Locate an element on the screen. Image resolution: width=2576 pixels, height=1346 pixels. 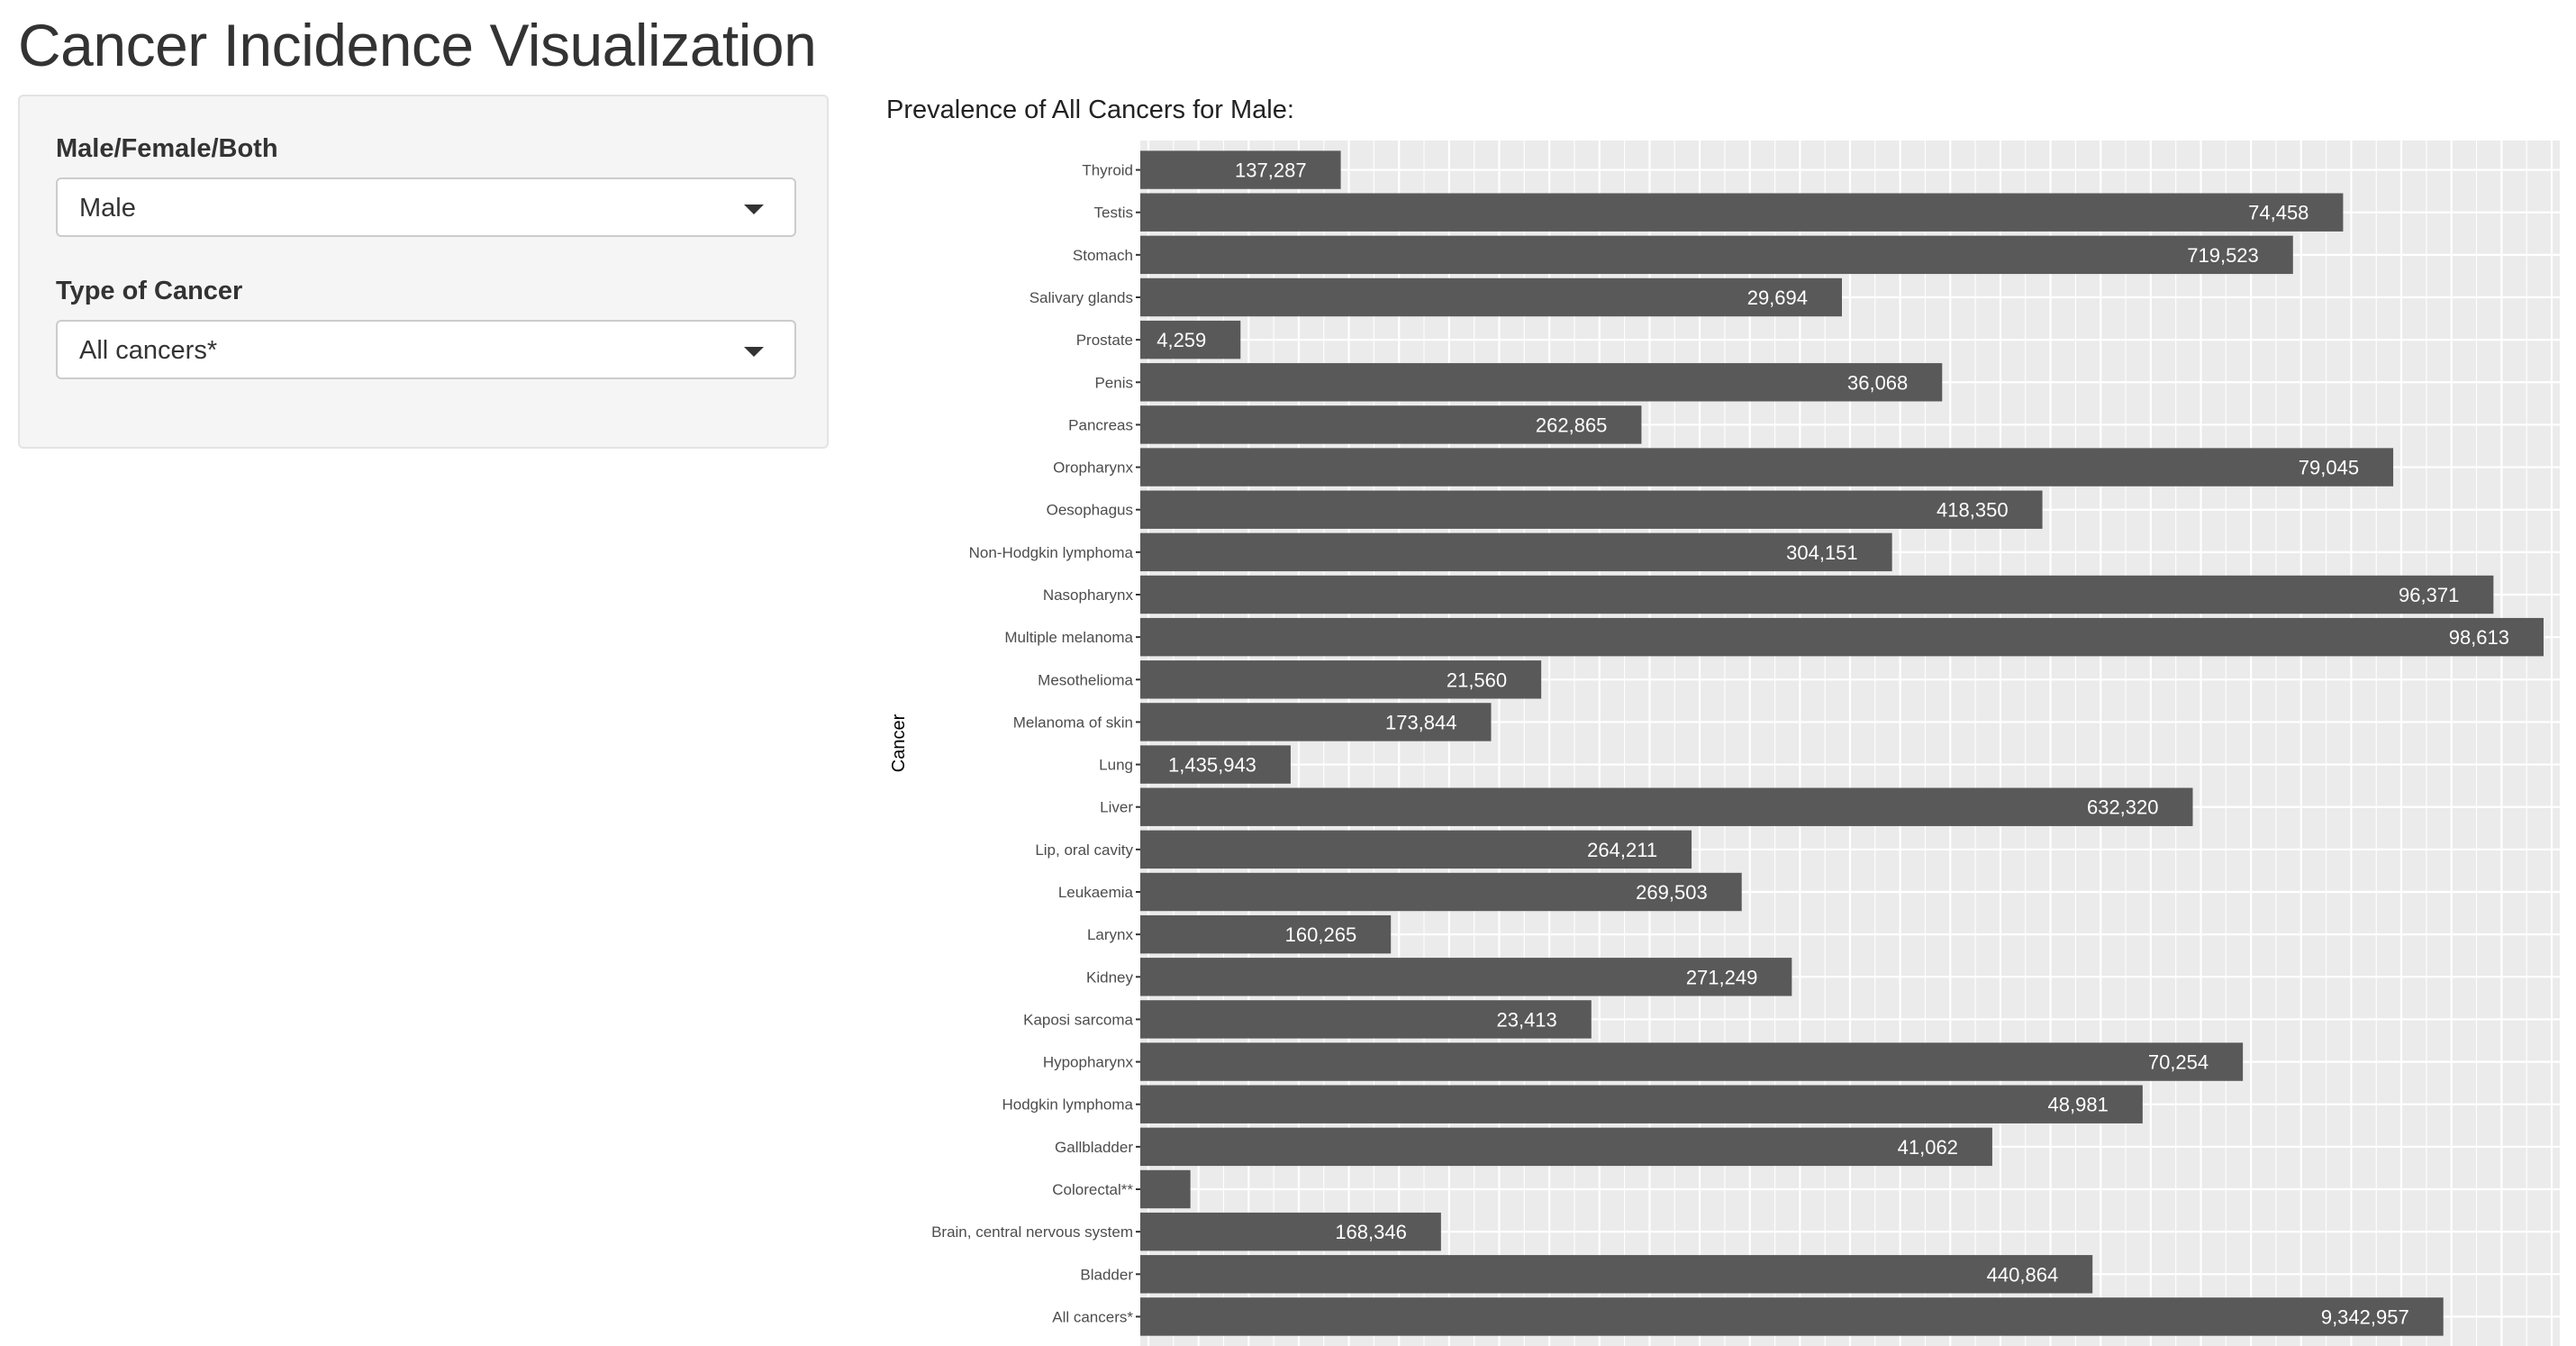
y-axis-title: Cancer is located at coordinates (899, 743).